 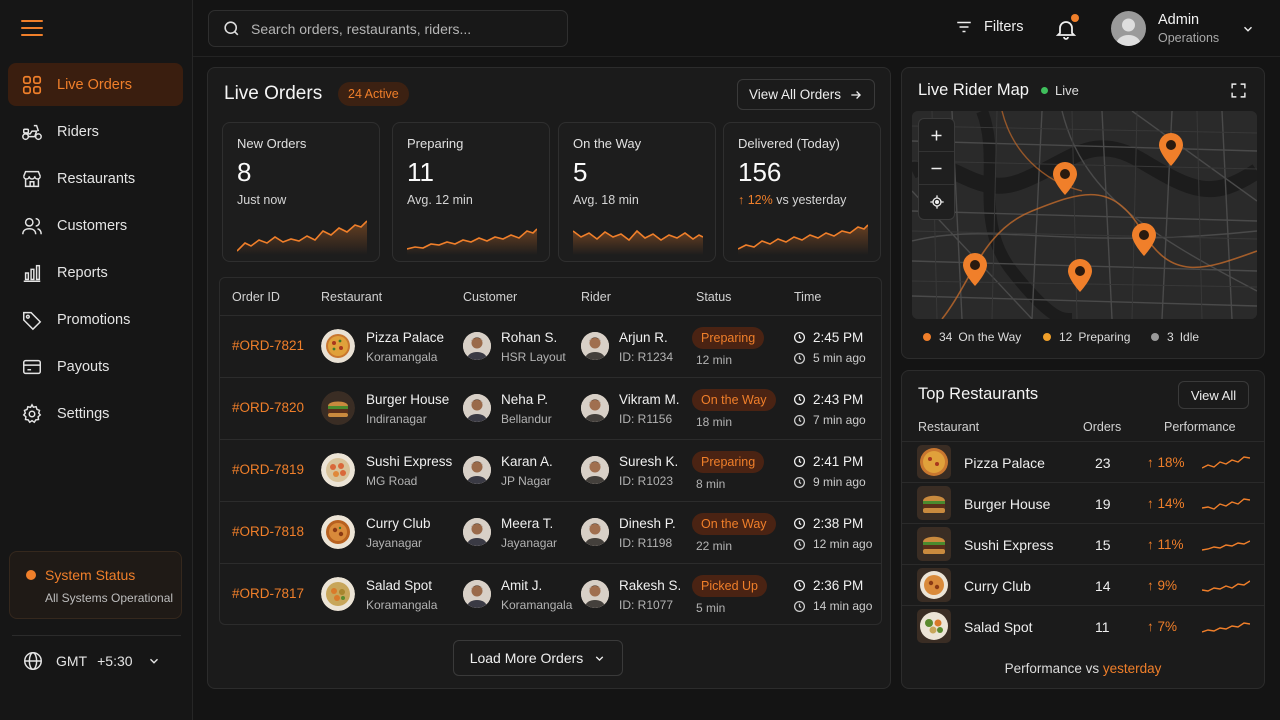 I want to click on sidebar-item-label: Live Orders, so click(x=94, y=84).